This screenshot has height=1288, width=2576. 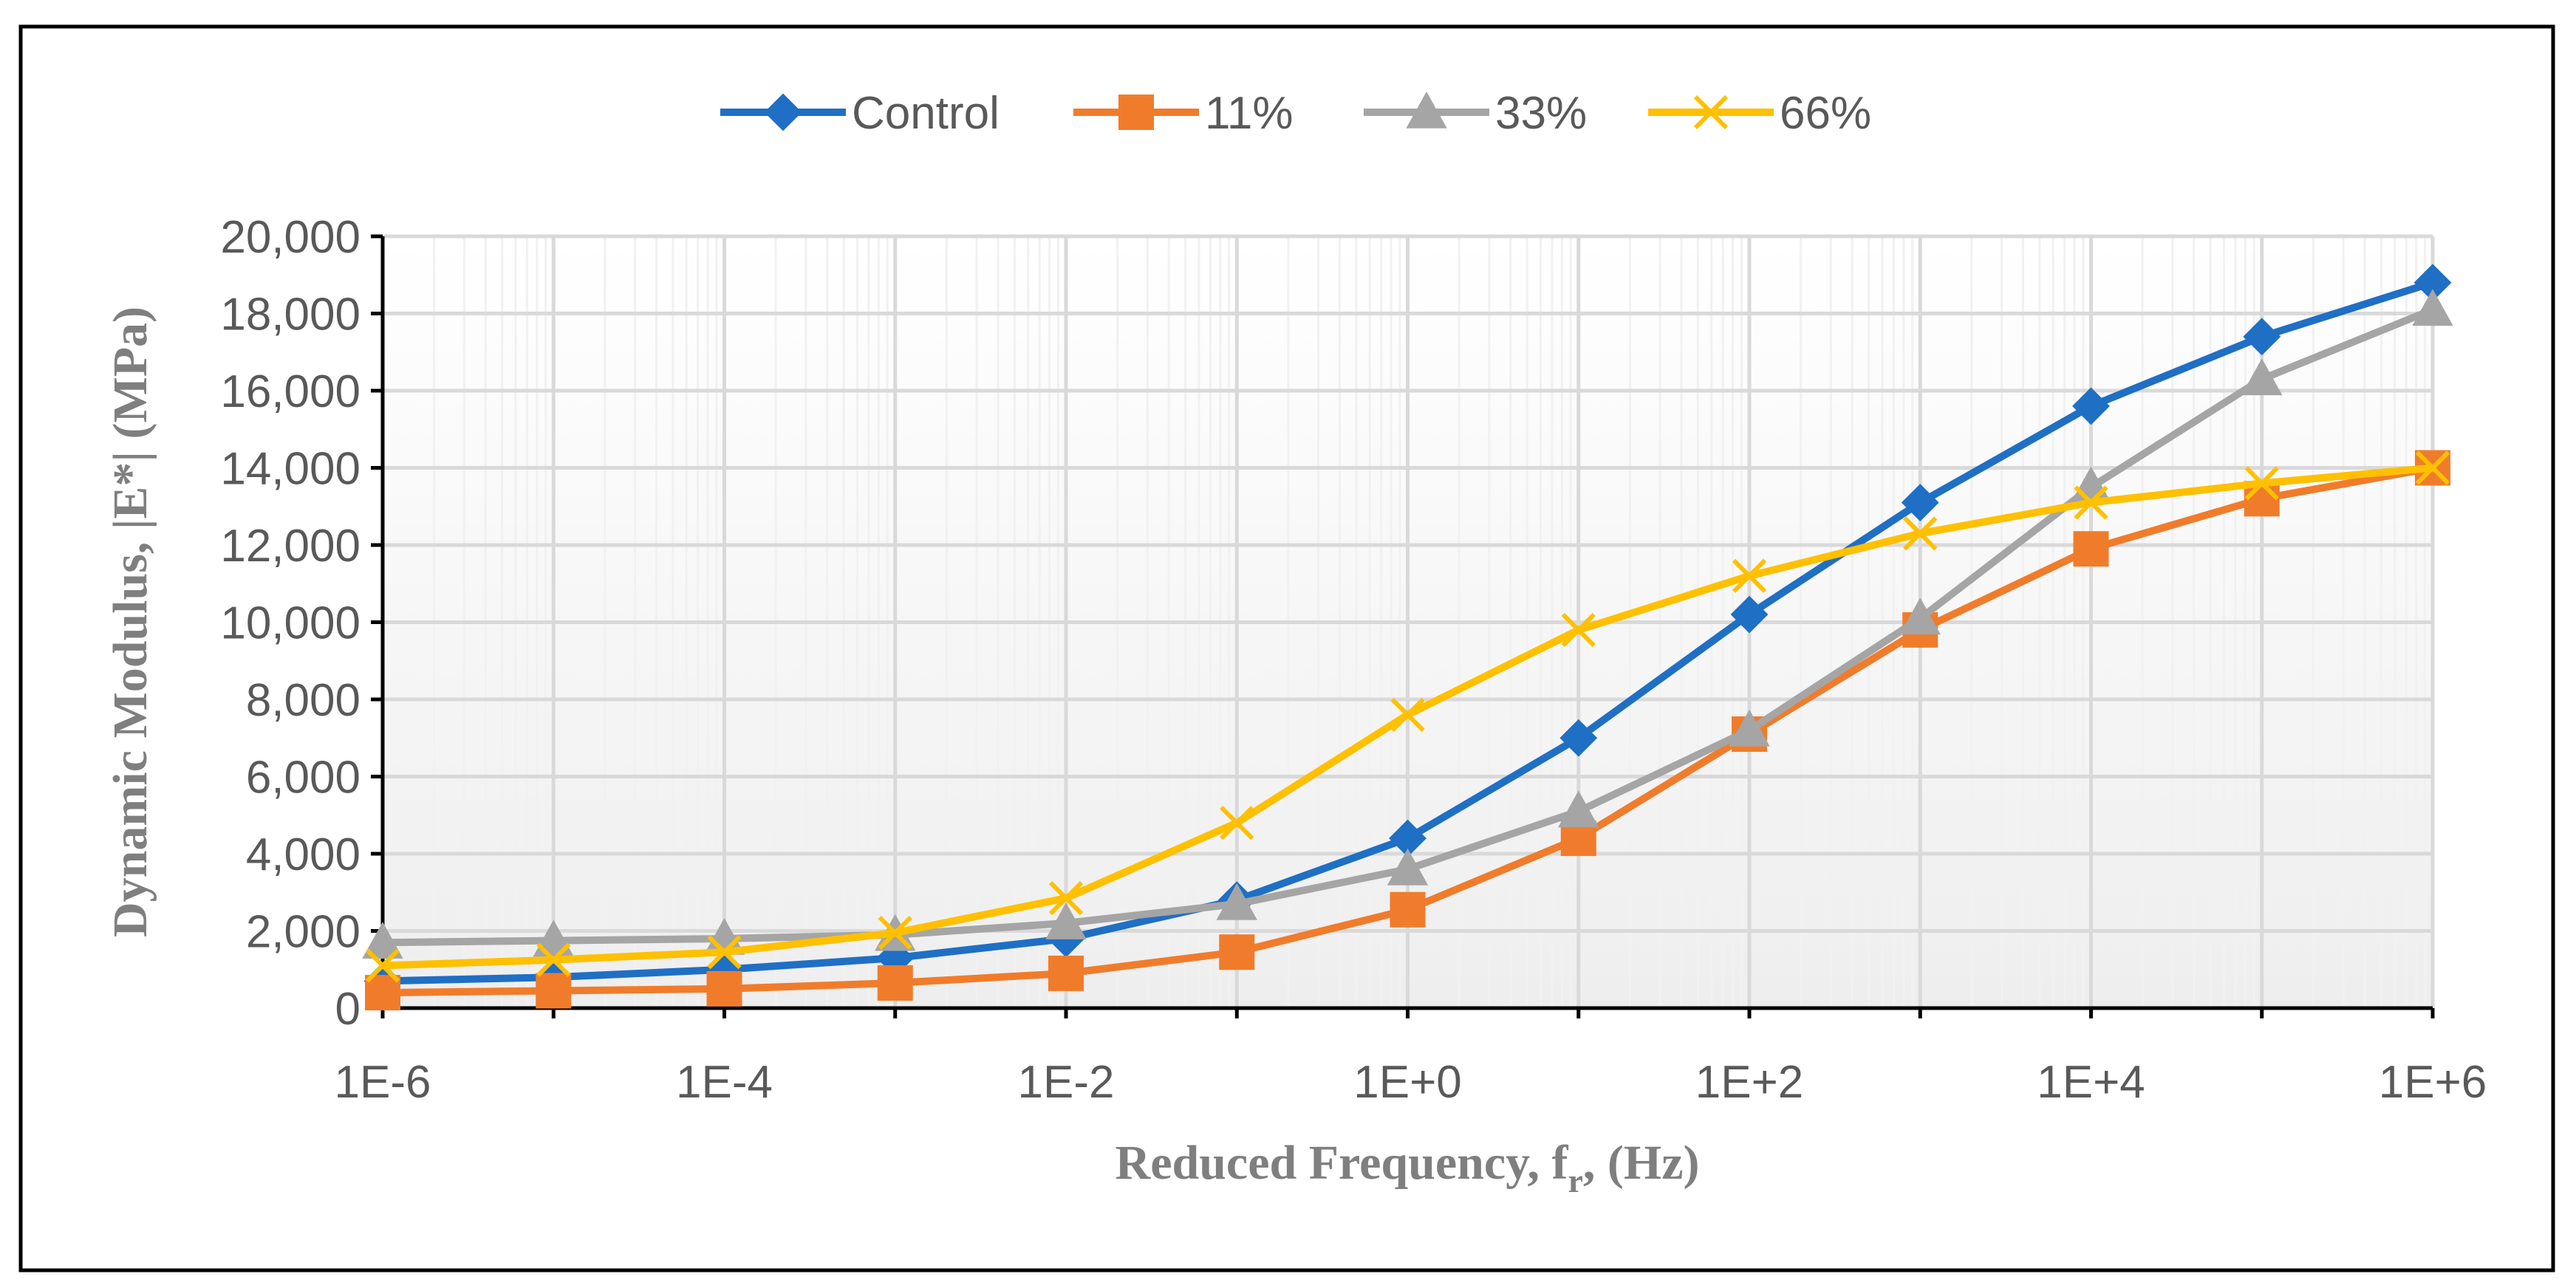 I want to click on legend-item-66-pct: 66%, so click(x=1760, y=113).